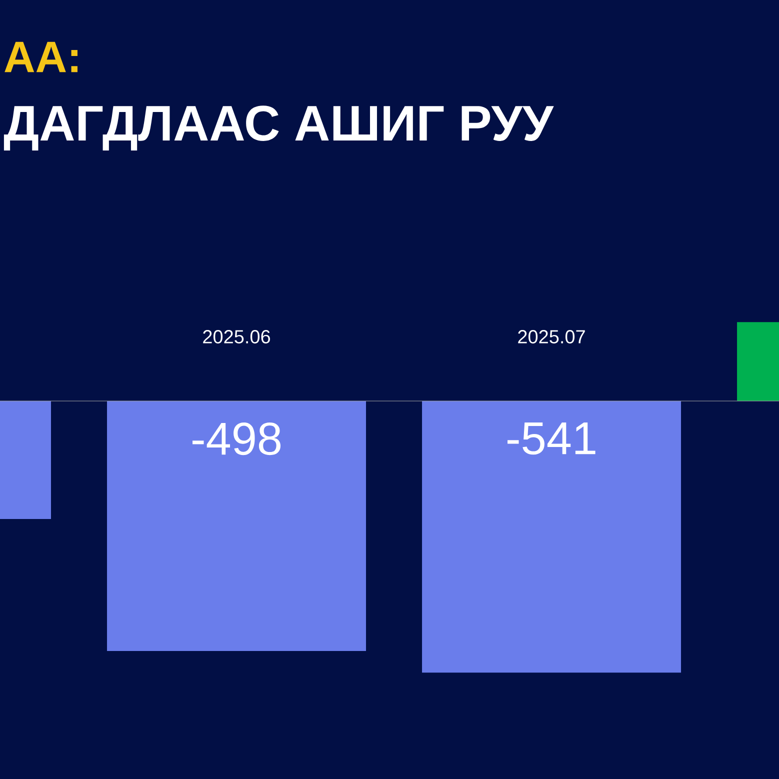 The width and height of the screenshot is (779, 779). What do you see at coordinates (236, 439) in the screenshot?
I see `data-label: -498` at bounding box center [236, 439].